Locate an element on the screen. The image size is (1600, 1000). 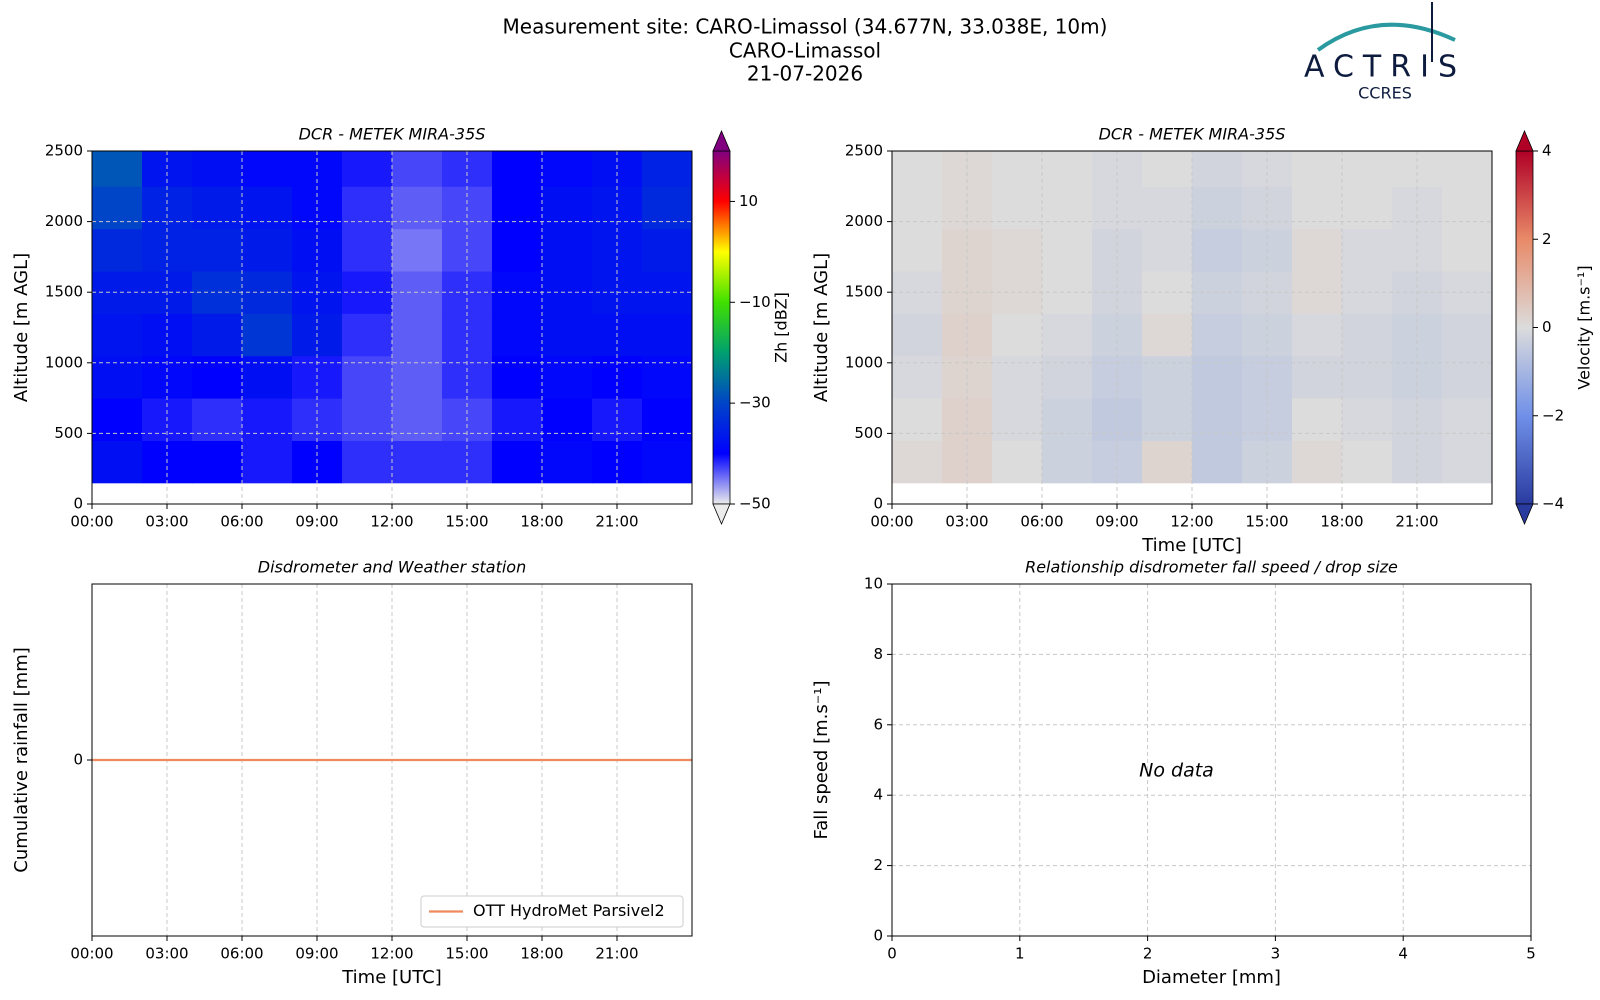
y-tick-label: 4 is located at coordinates (878, 795).